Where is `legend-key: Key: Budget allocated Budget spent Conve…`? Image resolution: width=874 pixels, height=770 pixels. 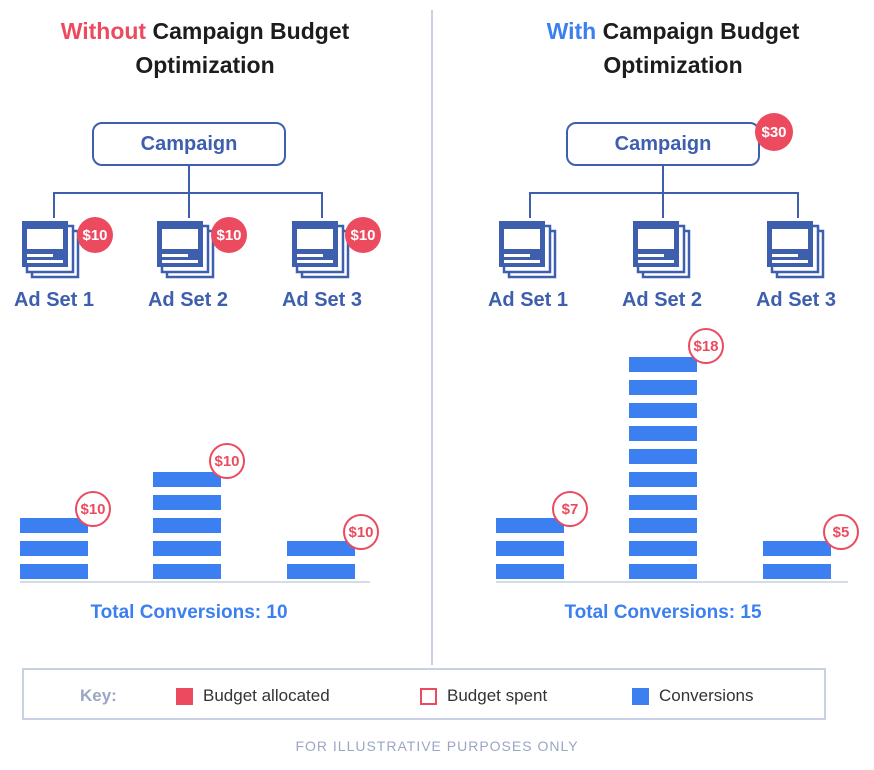 legend-key: Key: Budget allocated Budget spent Conve… is located at coordinates (424, 694).